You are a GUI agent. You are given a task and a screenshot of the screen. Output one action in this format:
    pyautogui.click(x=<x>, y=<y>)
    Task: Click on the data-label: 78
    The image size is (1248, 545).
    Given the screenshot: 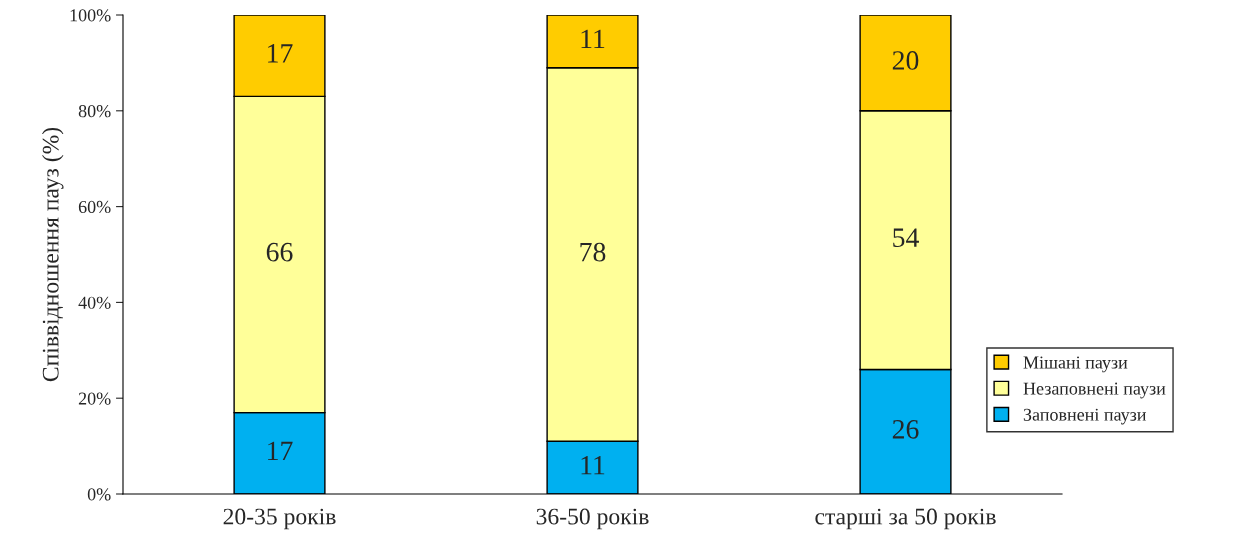 What is the action you would take?
    pyautogui.click(x=593, y=252)
    